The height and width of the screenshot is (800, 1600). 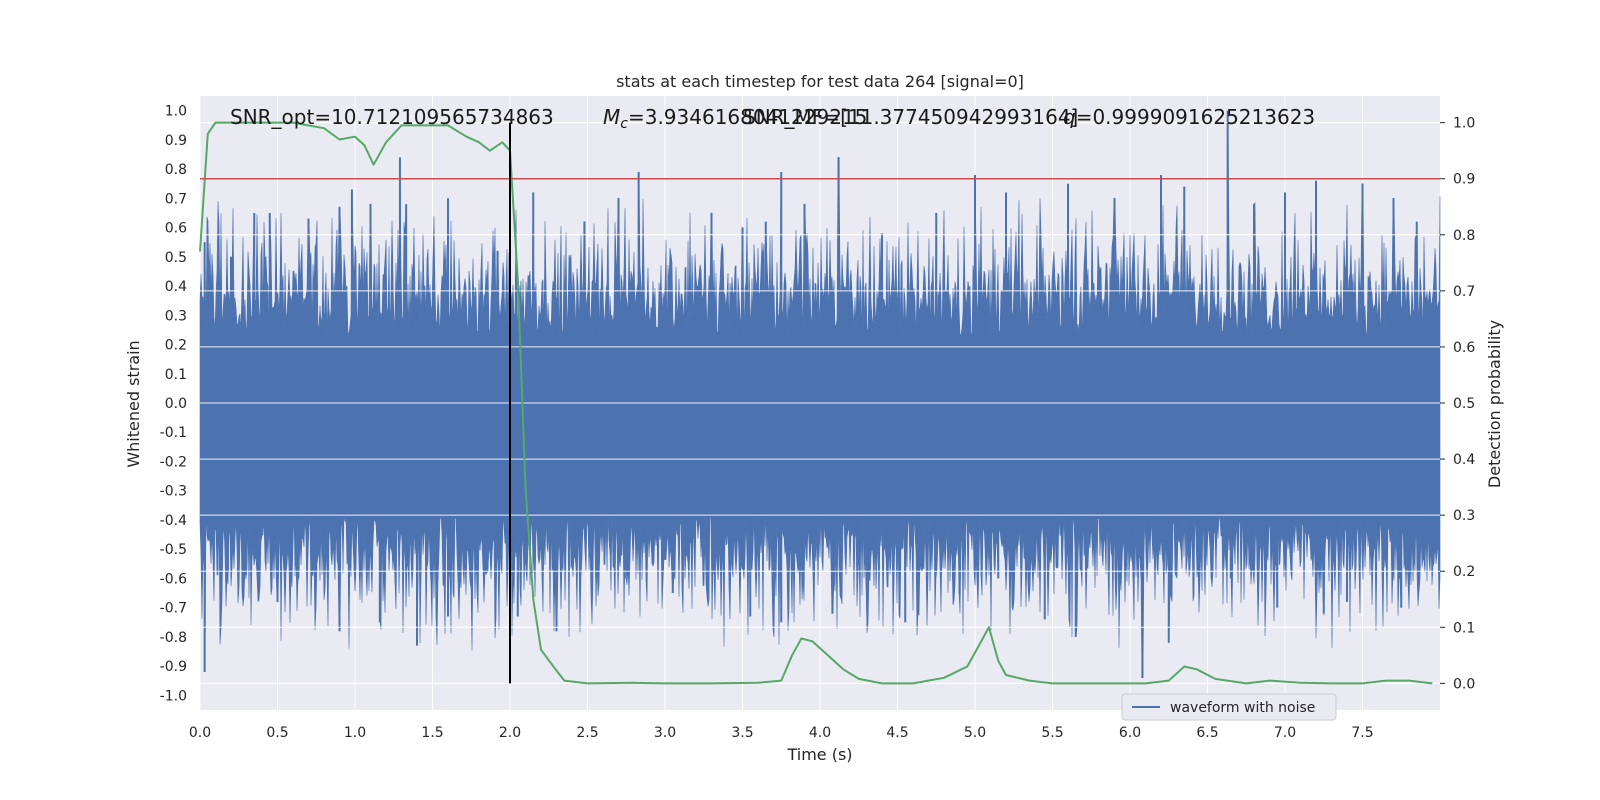 I want to click on y2-tick-label-8: 0.2, so click(x=1464, y=572).